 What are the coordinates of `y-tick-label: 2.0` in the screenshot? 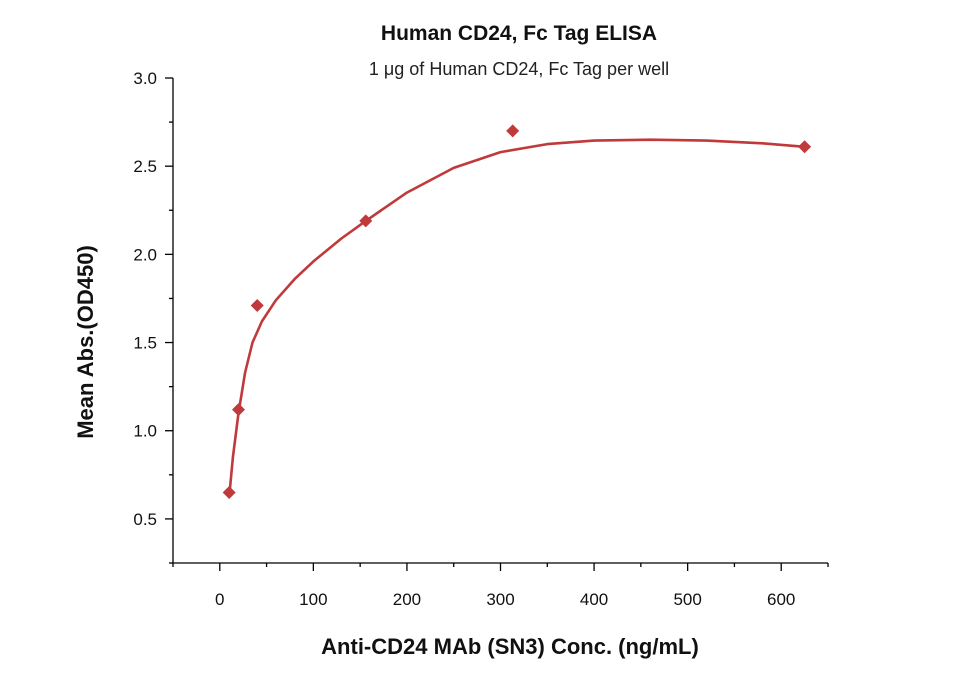 It's located at (145, 254).